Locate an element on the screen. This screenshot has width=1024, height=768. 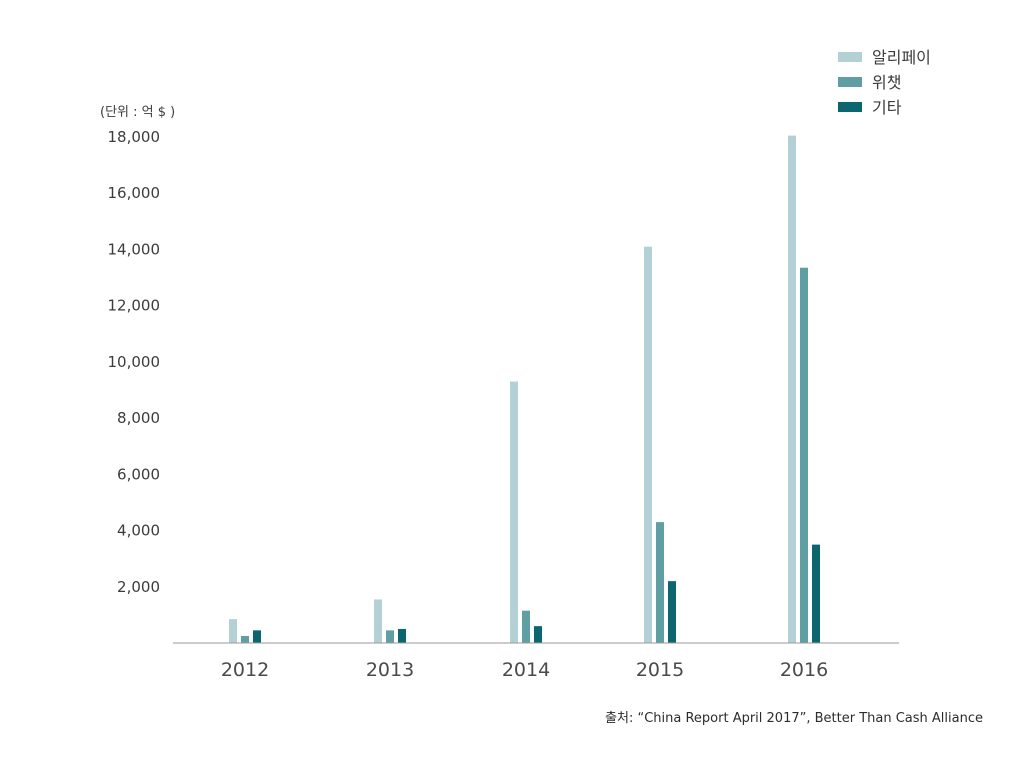
x-axis-labels: 2012 2013 2014 2015 2016 is located at coordinates (524, 670).